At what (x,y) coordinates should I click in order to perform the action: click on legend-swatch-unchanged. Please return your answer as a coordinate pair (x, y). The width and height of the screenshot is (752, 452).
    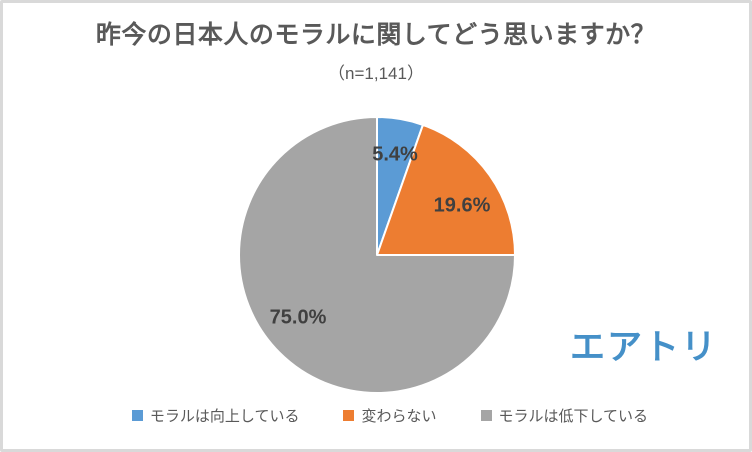
    Looking at the image, I should click on (349, 415).